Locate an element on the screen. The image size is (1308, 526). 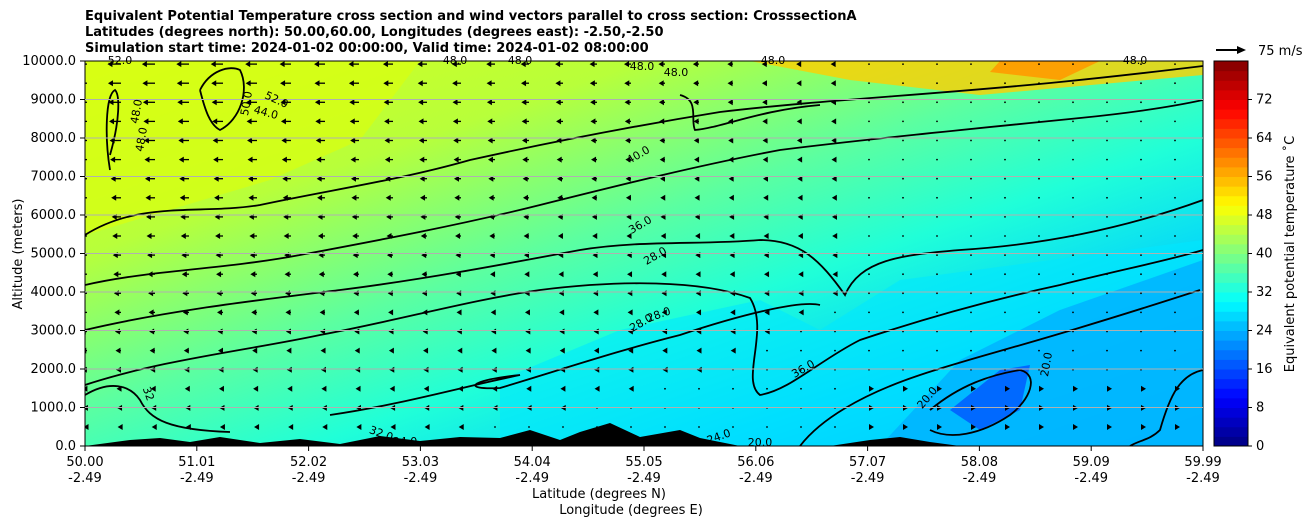
colorbar-tick-label: 72 is located at coordinates (1264, 100).